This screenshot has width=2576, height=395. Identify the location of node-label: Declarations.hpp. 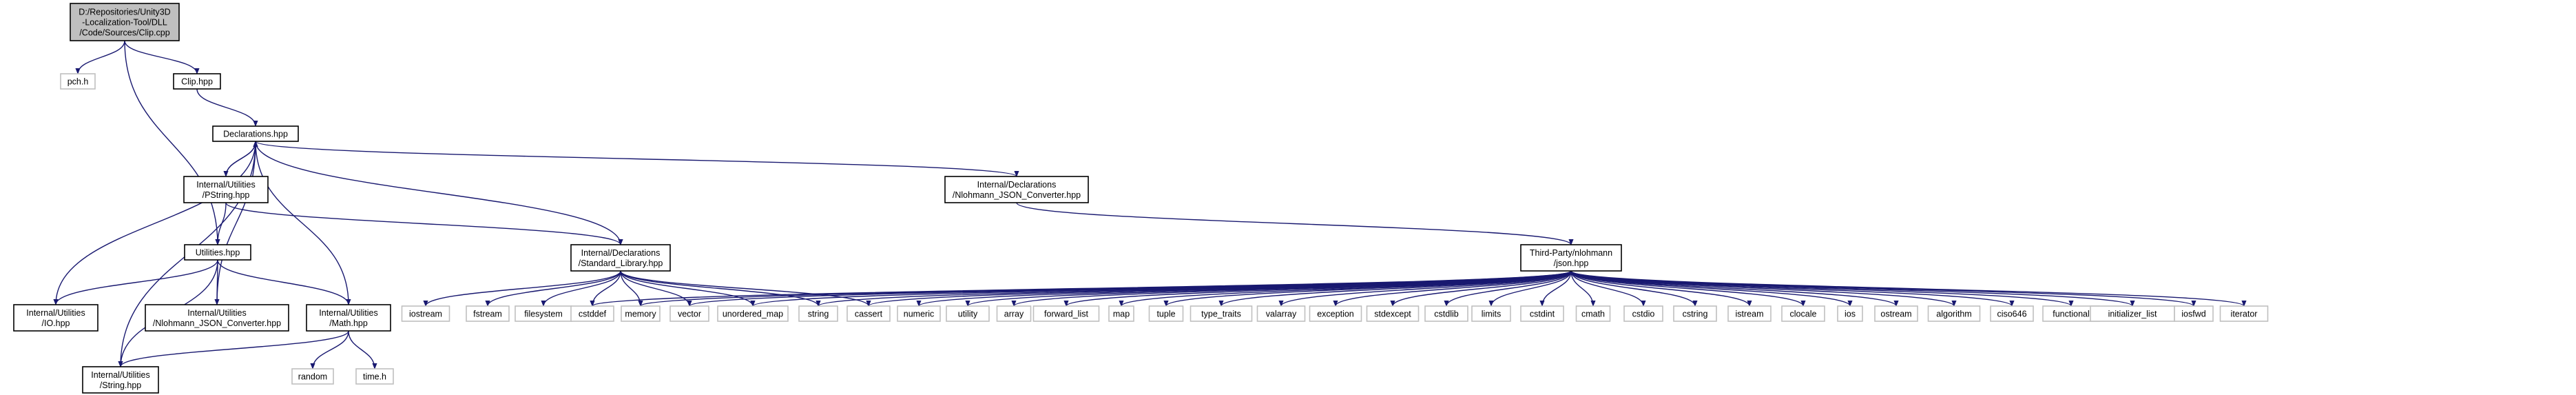
(255, 134).